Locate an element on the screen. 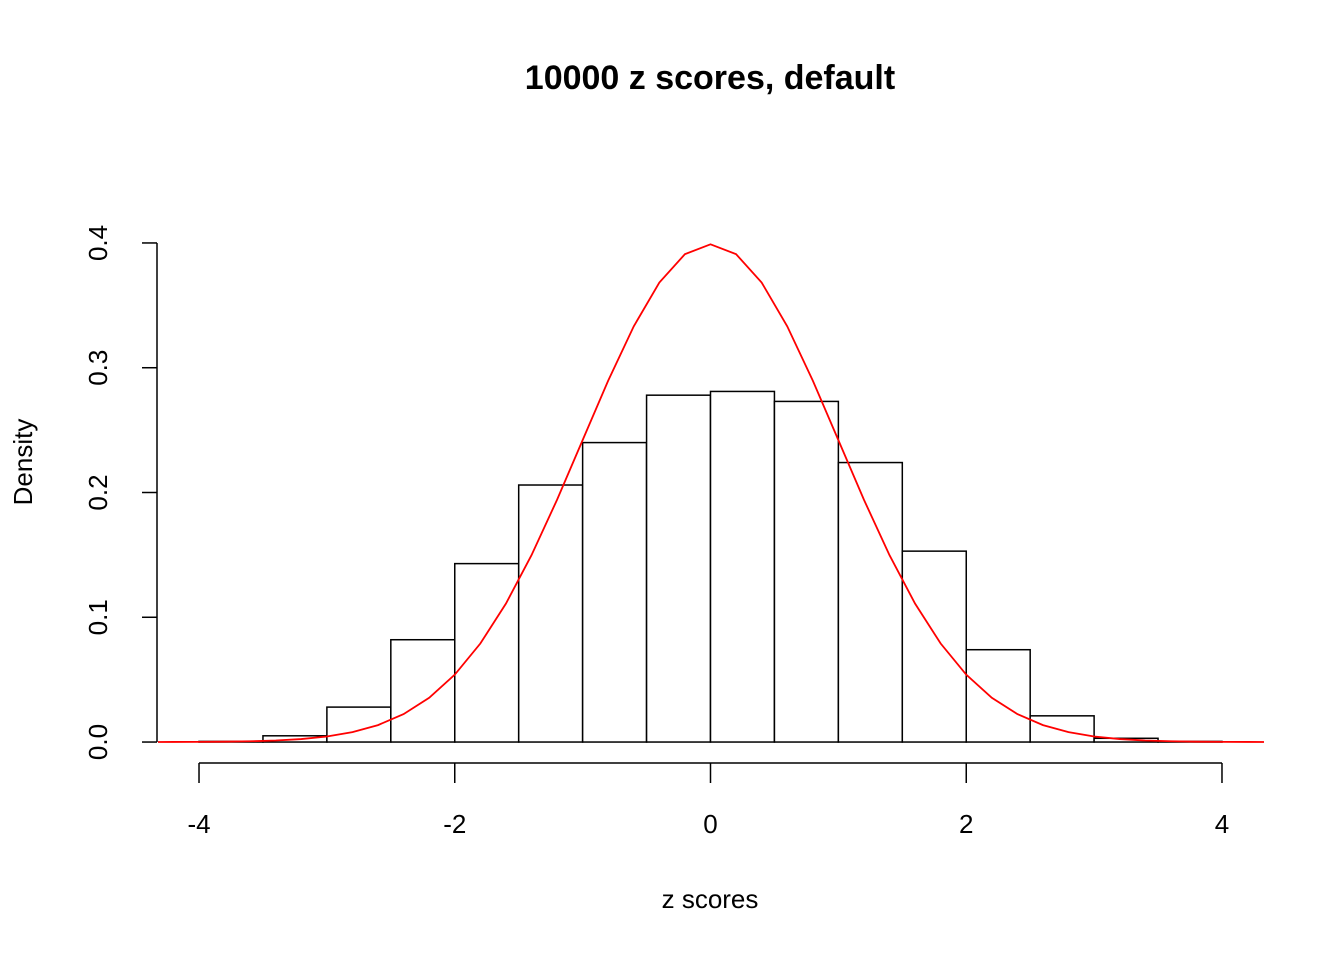 The image size is (1344, 960). x-tick-label: 2 is located at coordinates (966, 824).